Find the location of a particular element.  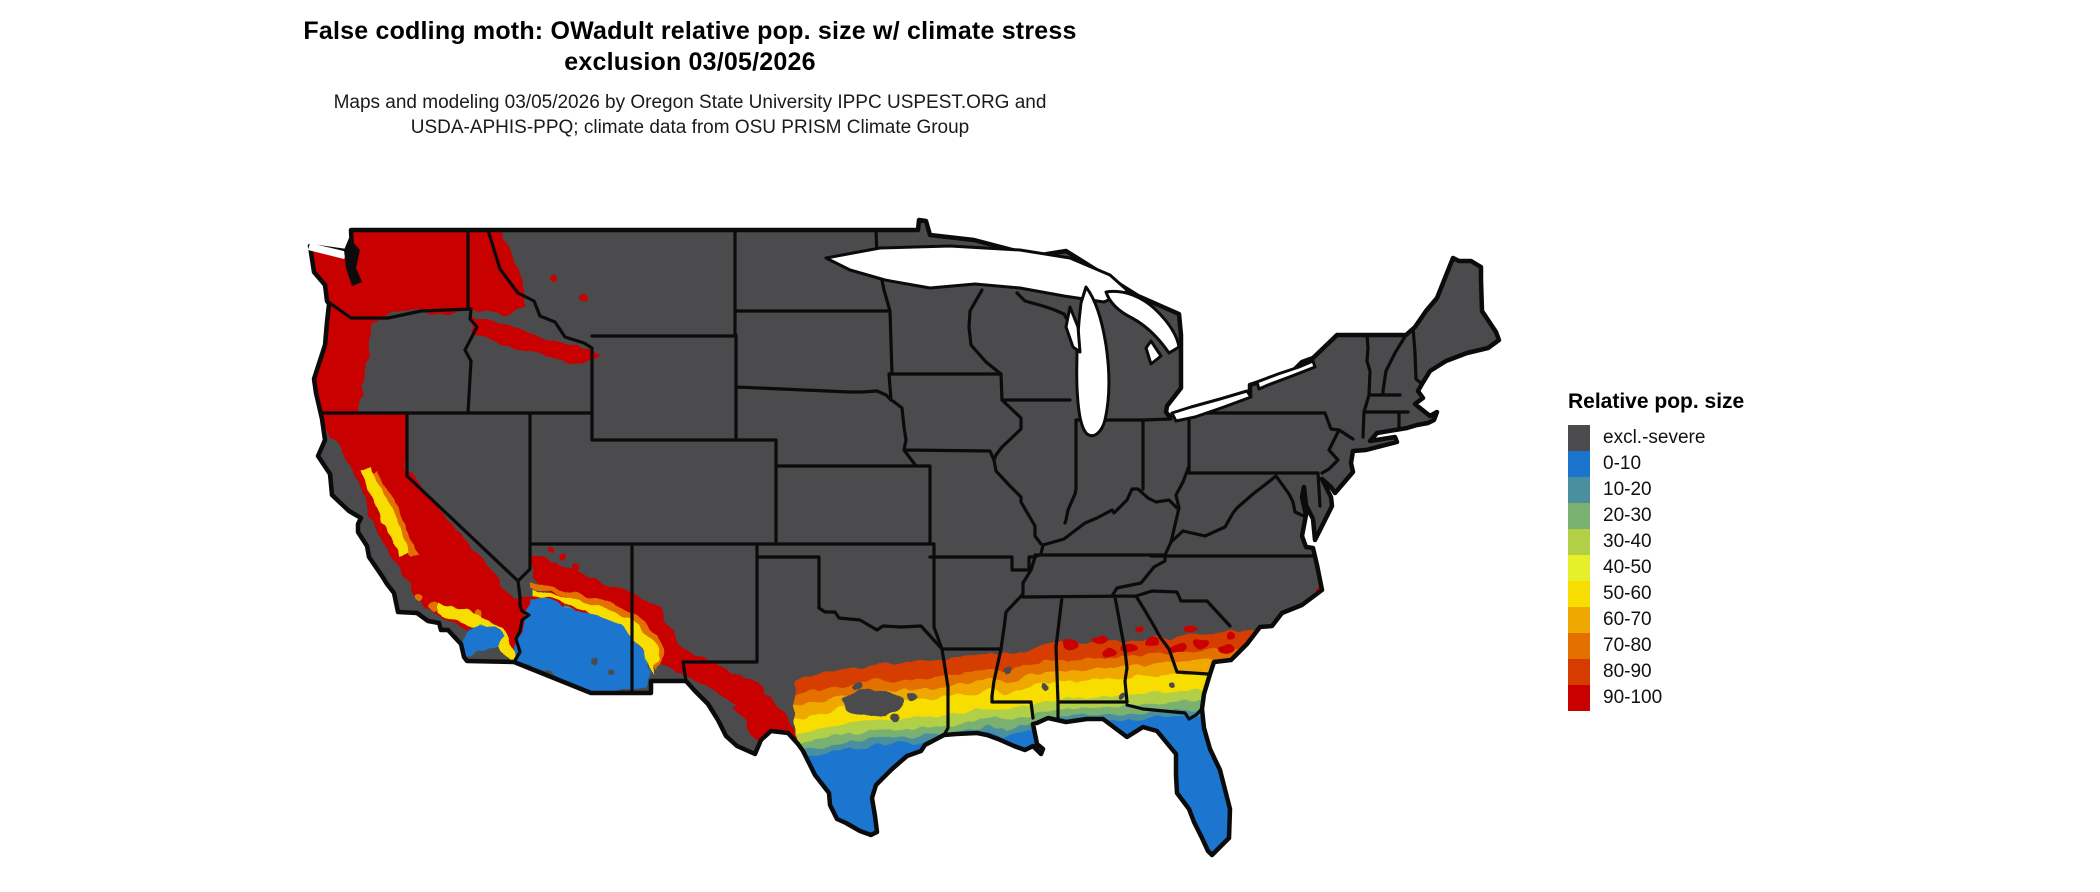

legend-item: 70-80 is located at coordinates (1733, 646).